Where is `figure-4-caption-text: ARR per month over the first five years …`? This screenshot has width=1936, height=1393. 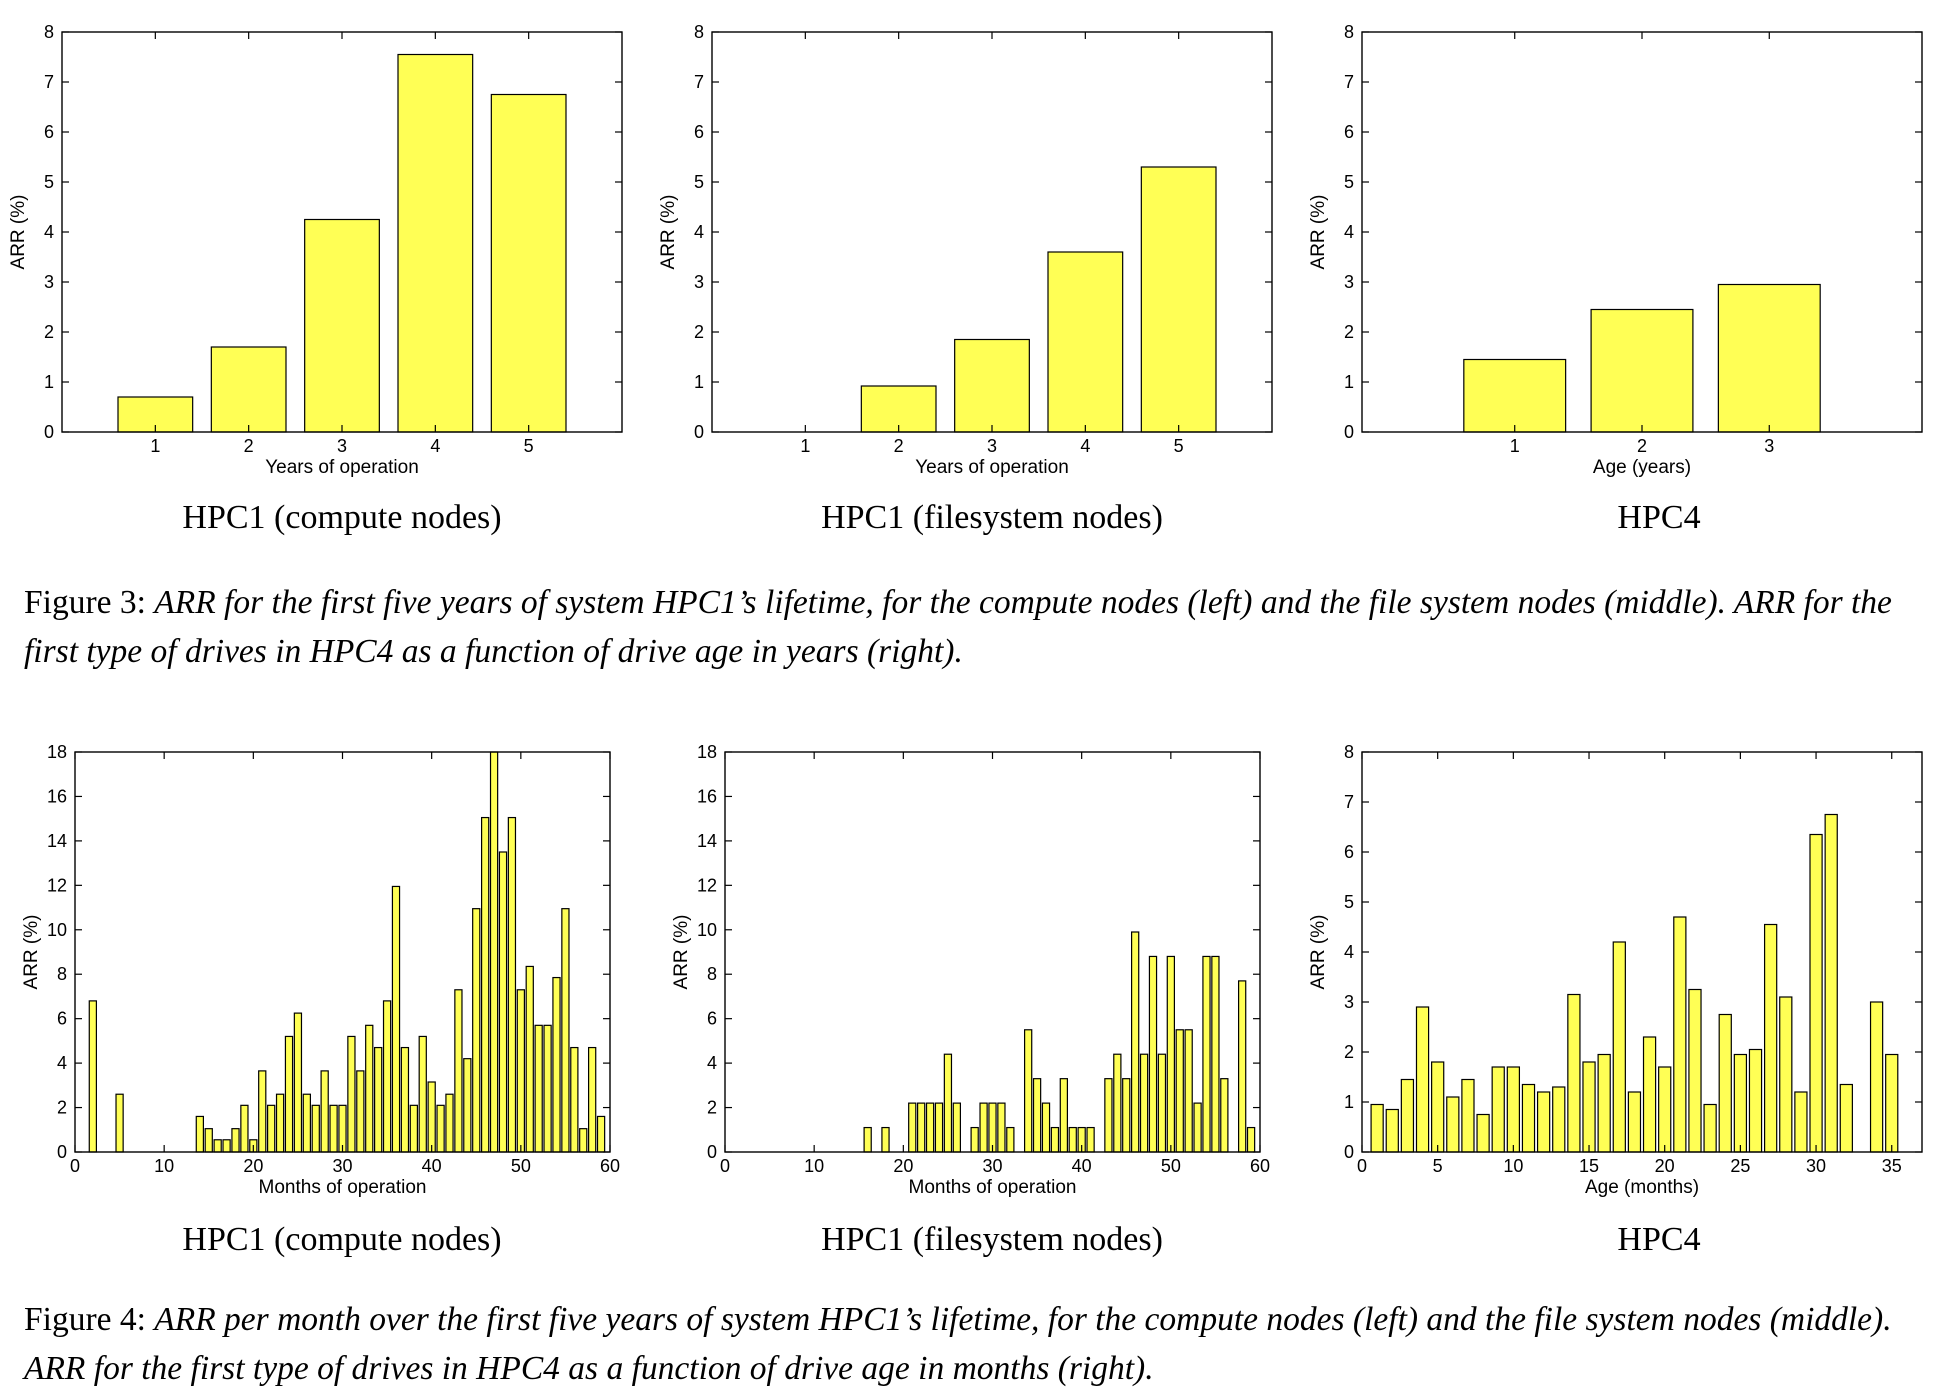
figure-4-caption-text: ARR per month over the first five years … is located at coordinates (958, 1344).